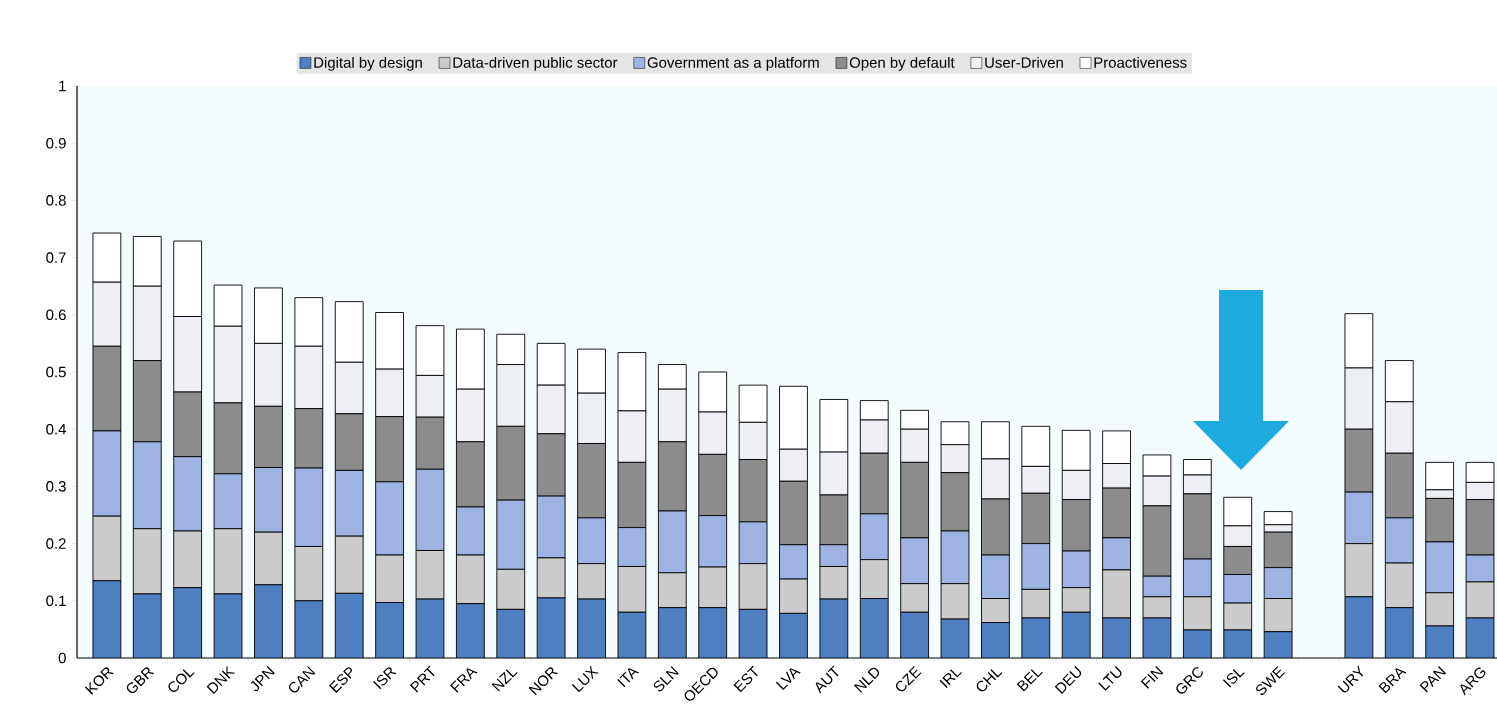  Describe the element at coordinates (56, 429) in the screenshot. I see `y-tick-label: 0.4` at that location.